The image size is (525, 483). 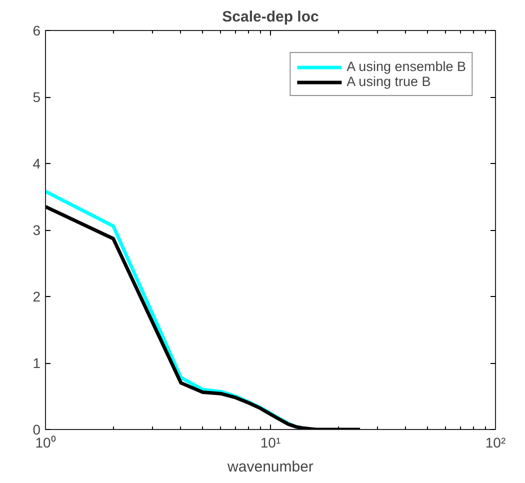 I want to click on y-tick-label: 3, so click(x=36, y=230).